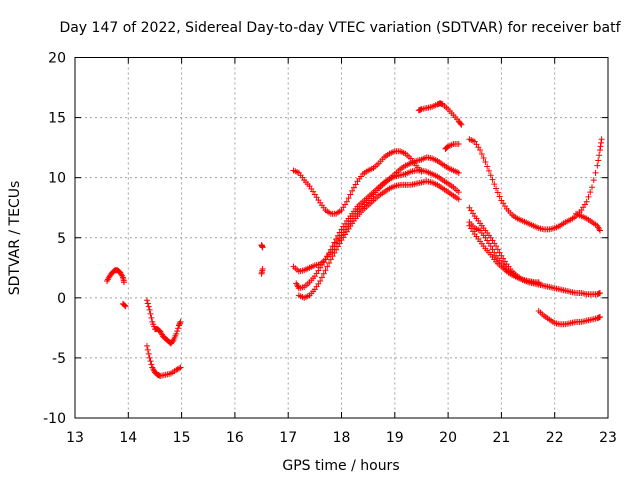 The width and height of the screenshot is (640, 480). What do you see at coordinates (59, 359) in the screenshot?
I see `y-tick-label: -5` at bounding box center [59, 359].